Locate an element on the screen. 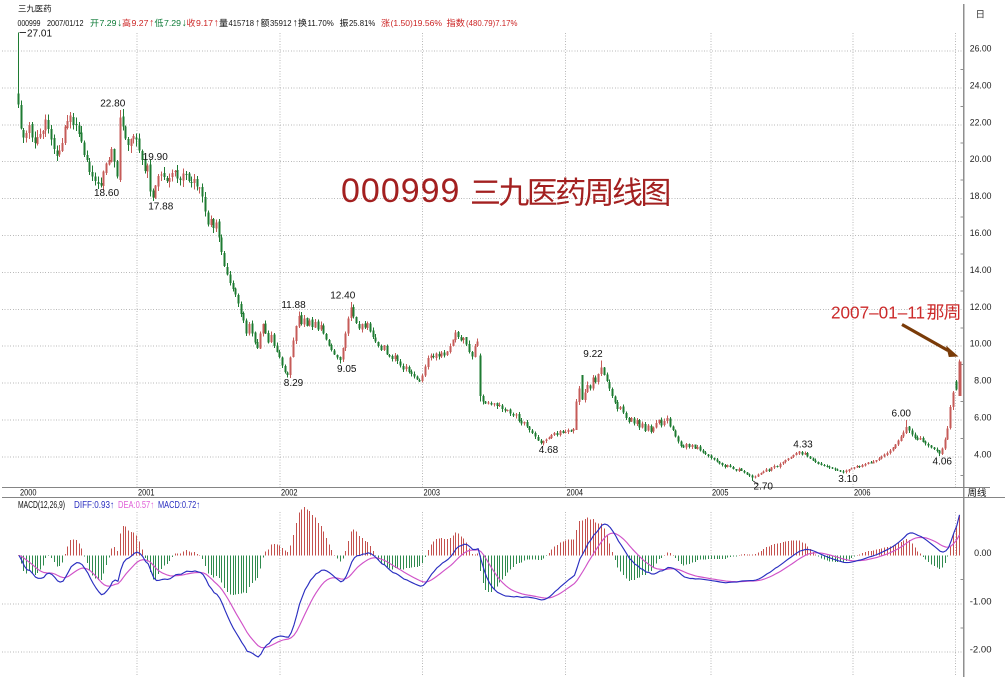 The image size is (1005, 677). svg-text: DIFF:0.93↑ is located at coordinates (94, 505).